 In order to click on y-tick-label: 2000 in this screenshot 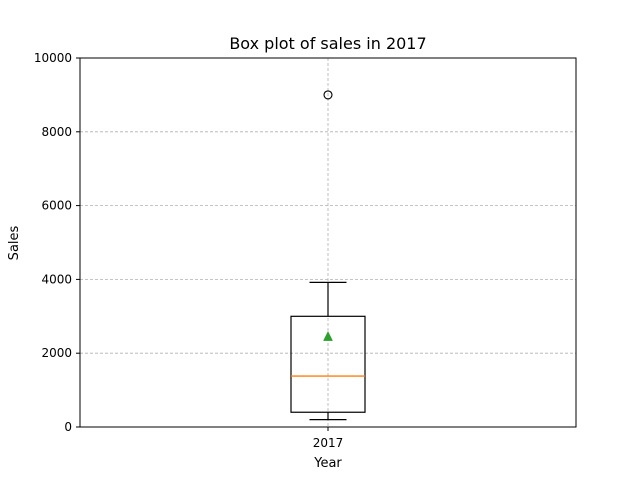, I will do `click(56, 353)`.